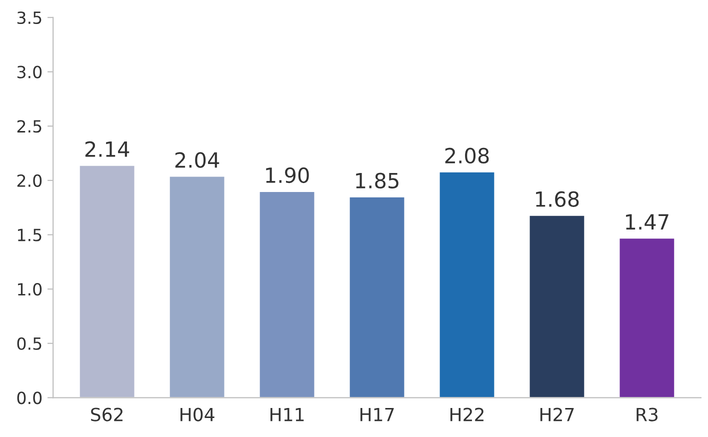  I want to click on y-tick-label: 1.5, so click(30, 235).